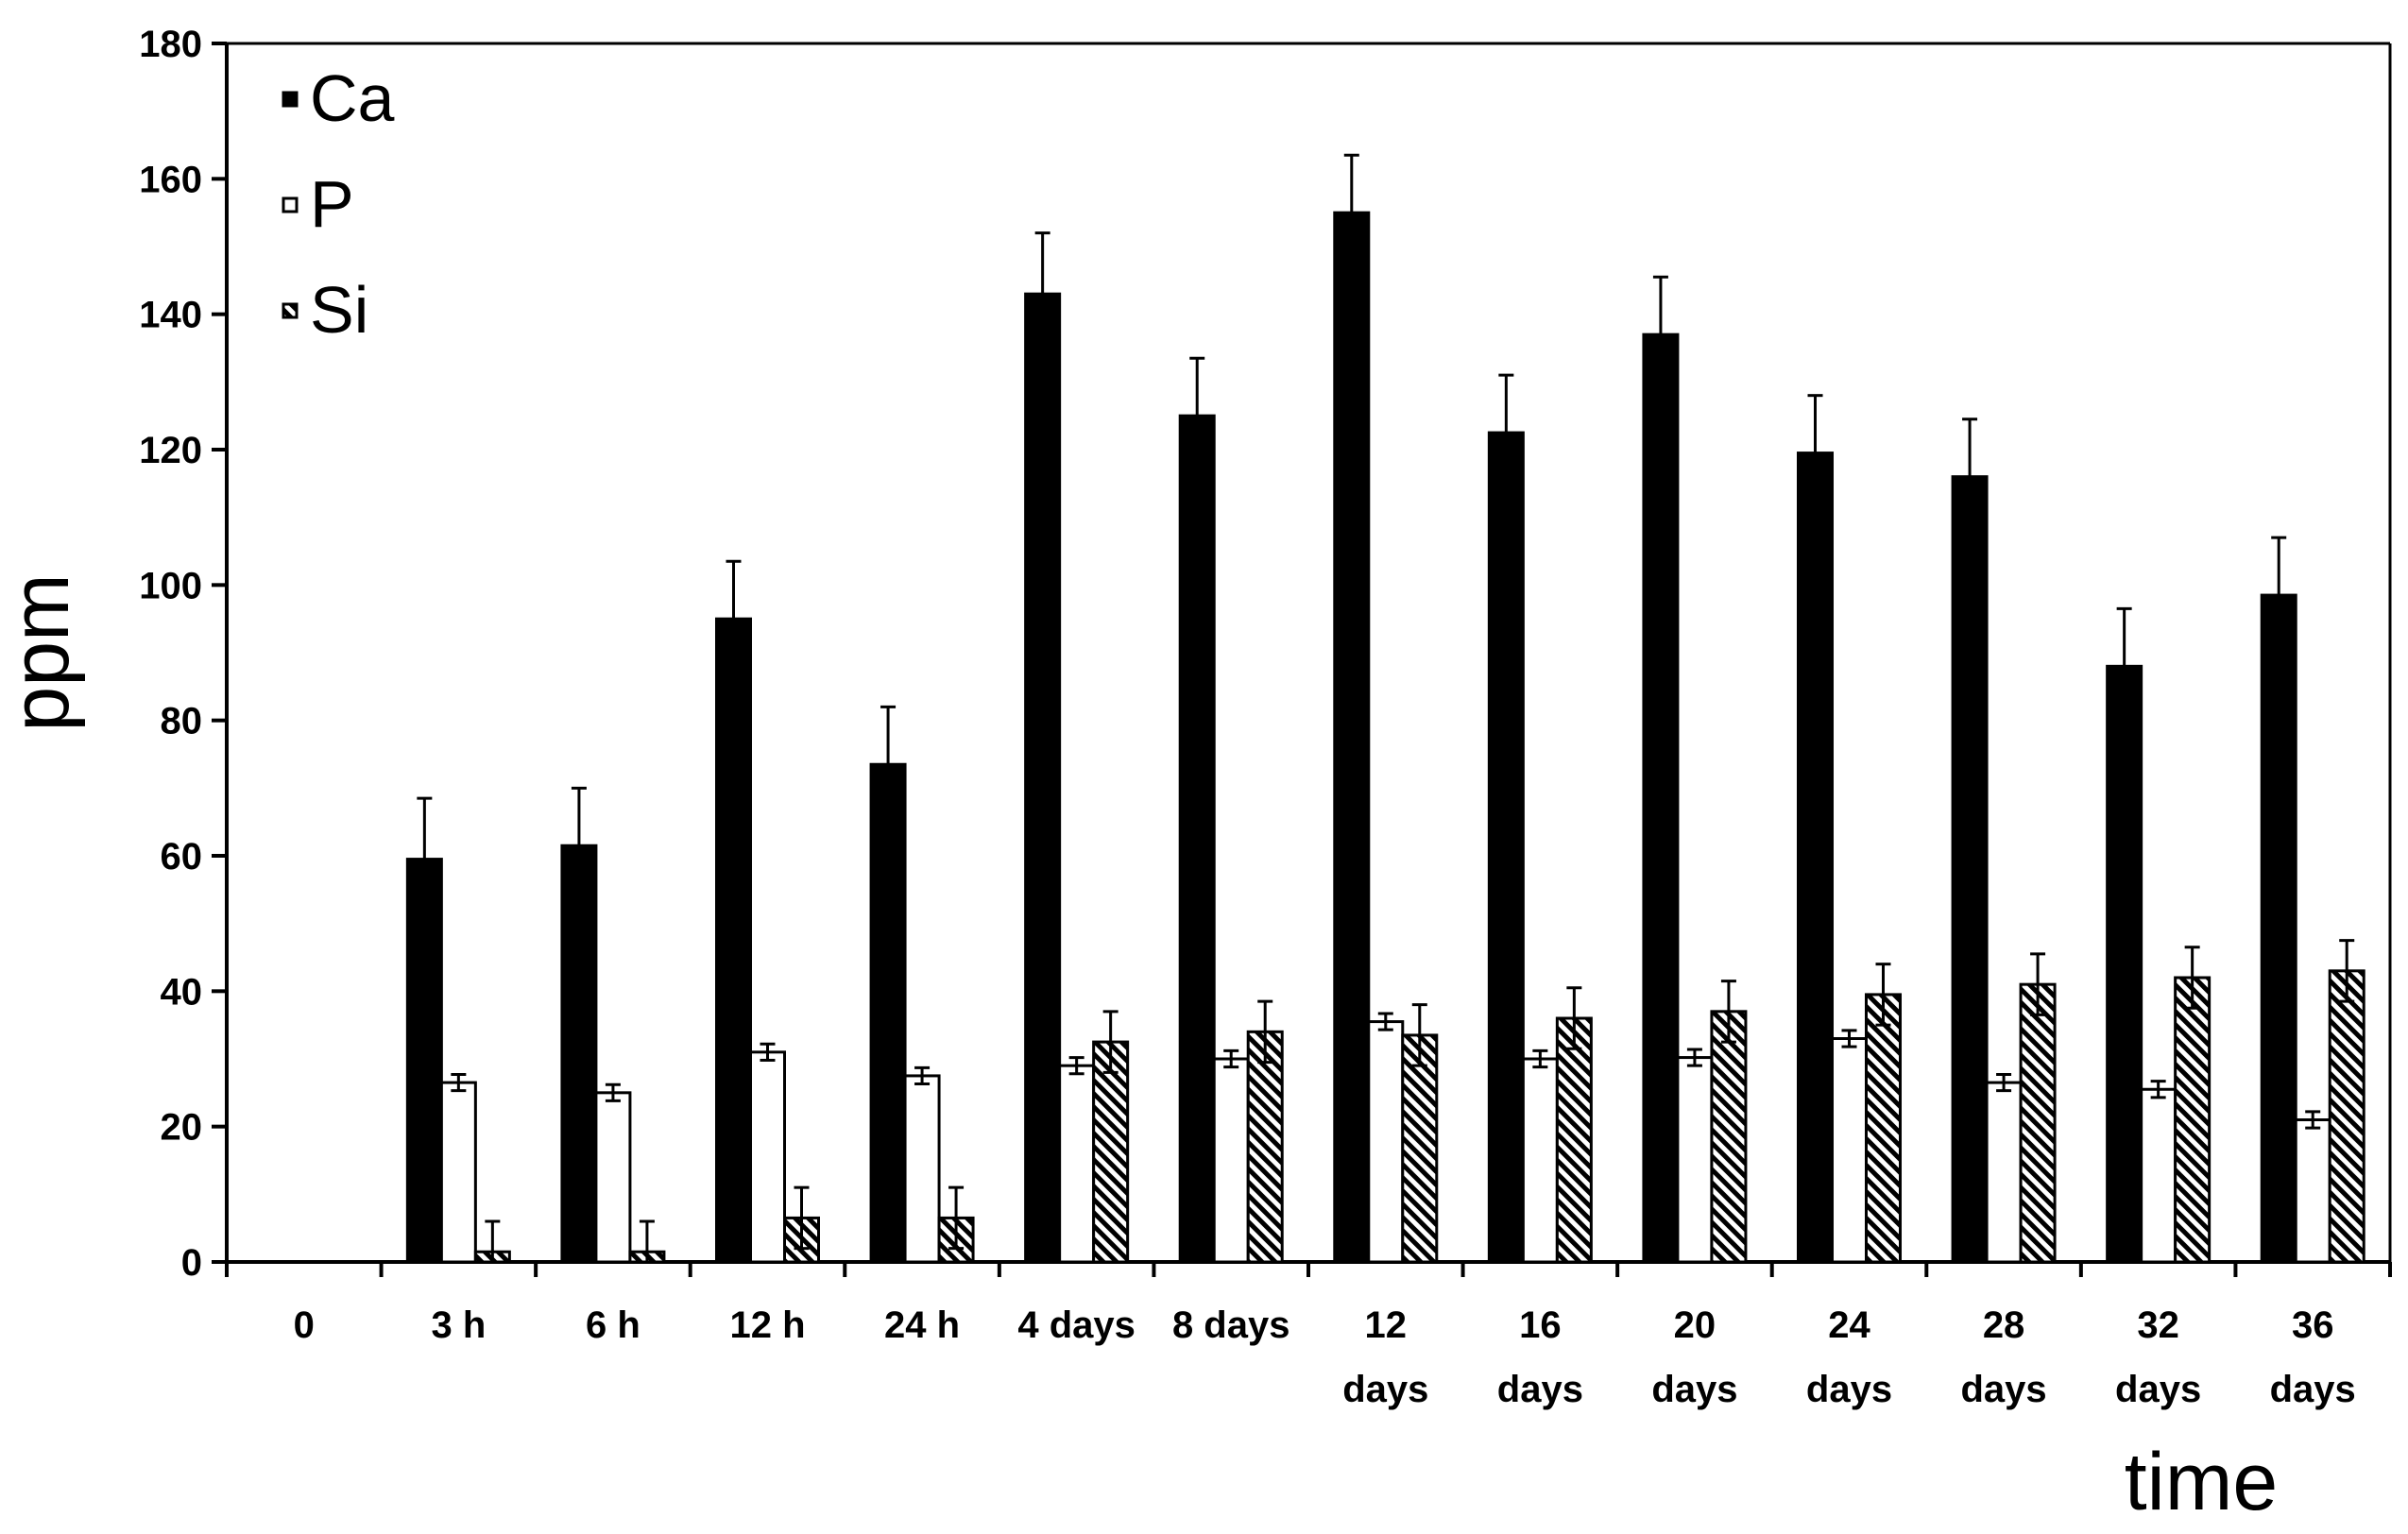 The height and width of the screenshot is (1534, 2408). I want to click on x-tick-label: 3 h, so click(458, 1325).